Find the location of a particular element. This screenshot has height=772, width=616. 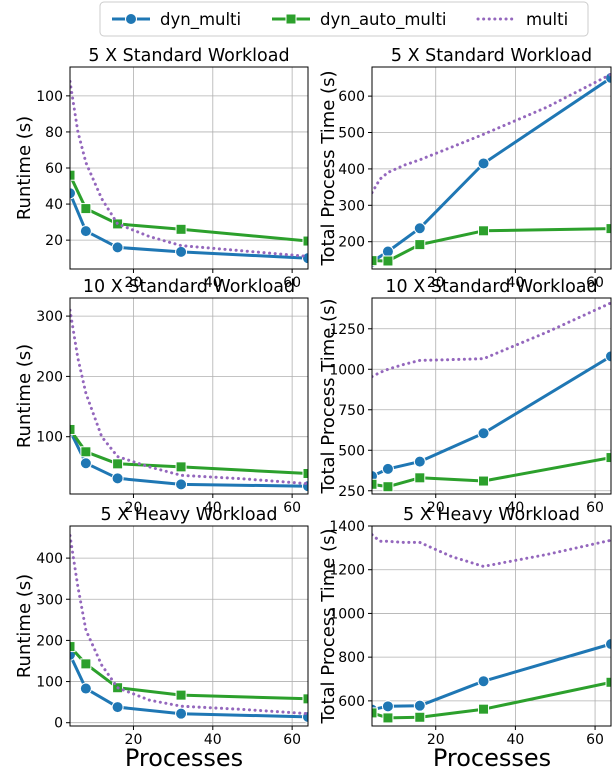

legend-item-dyn_auto_multi: dyn_auto_multi is located at coordinates (359, 20).